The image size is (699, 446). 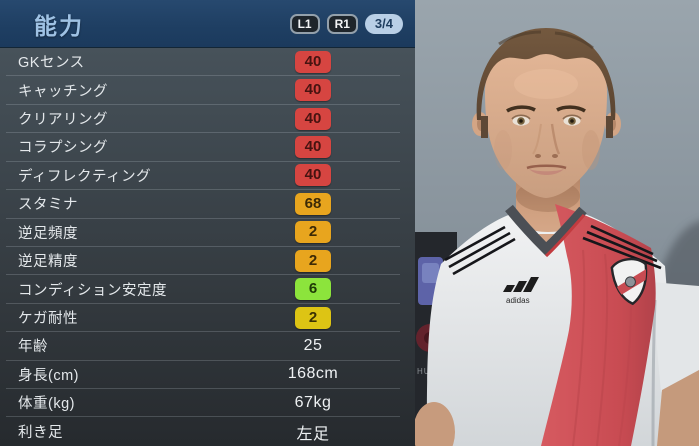 I want to click on stat-row: 体重(kg) 67kg, so click(x=203, y=403).